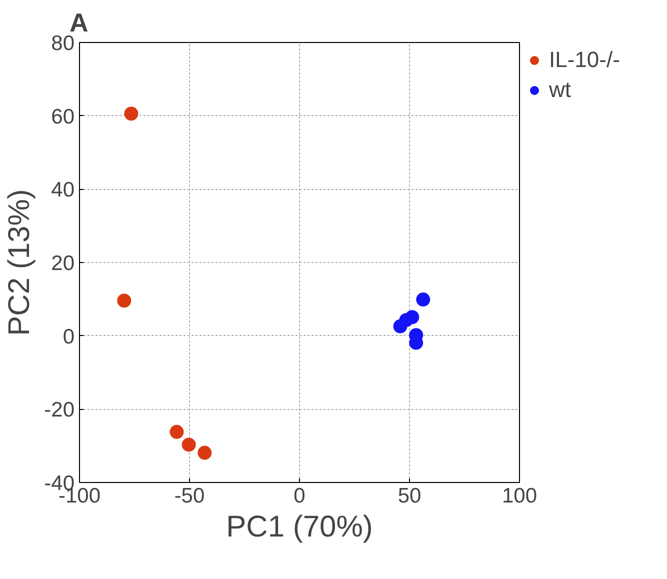 Image resolution: width=667 pixels, height=579 pixels. Describe the element at coordinates (62, 190) in the screenshot. I see `y-tick-label: 40` at that location.